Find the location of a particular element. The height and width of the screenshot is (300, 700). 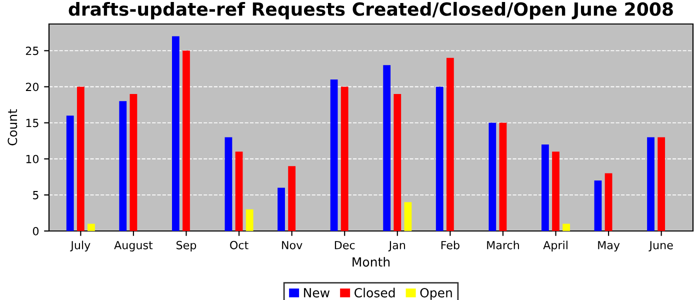

x-tick-label: Feb is located at coordinates (450, 245).